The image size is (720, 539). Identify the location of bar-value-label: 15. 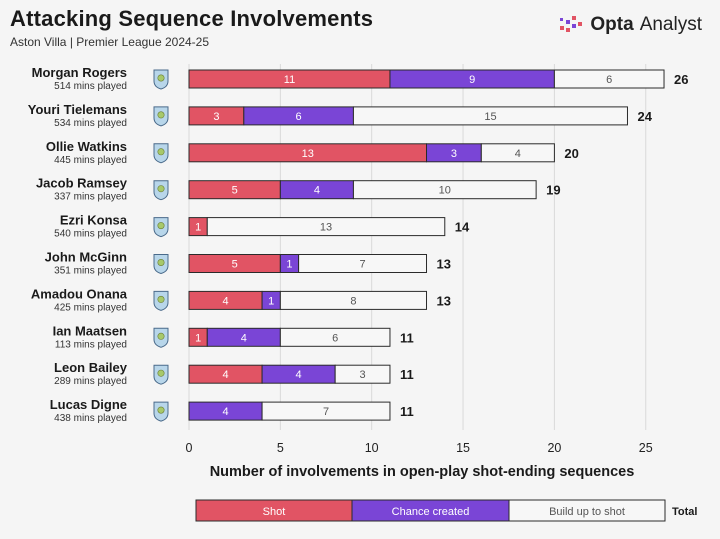
(490, 117).